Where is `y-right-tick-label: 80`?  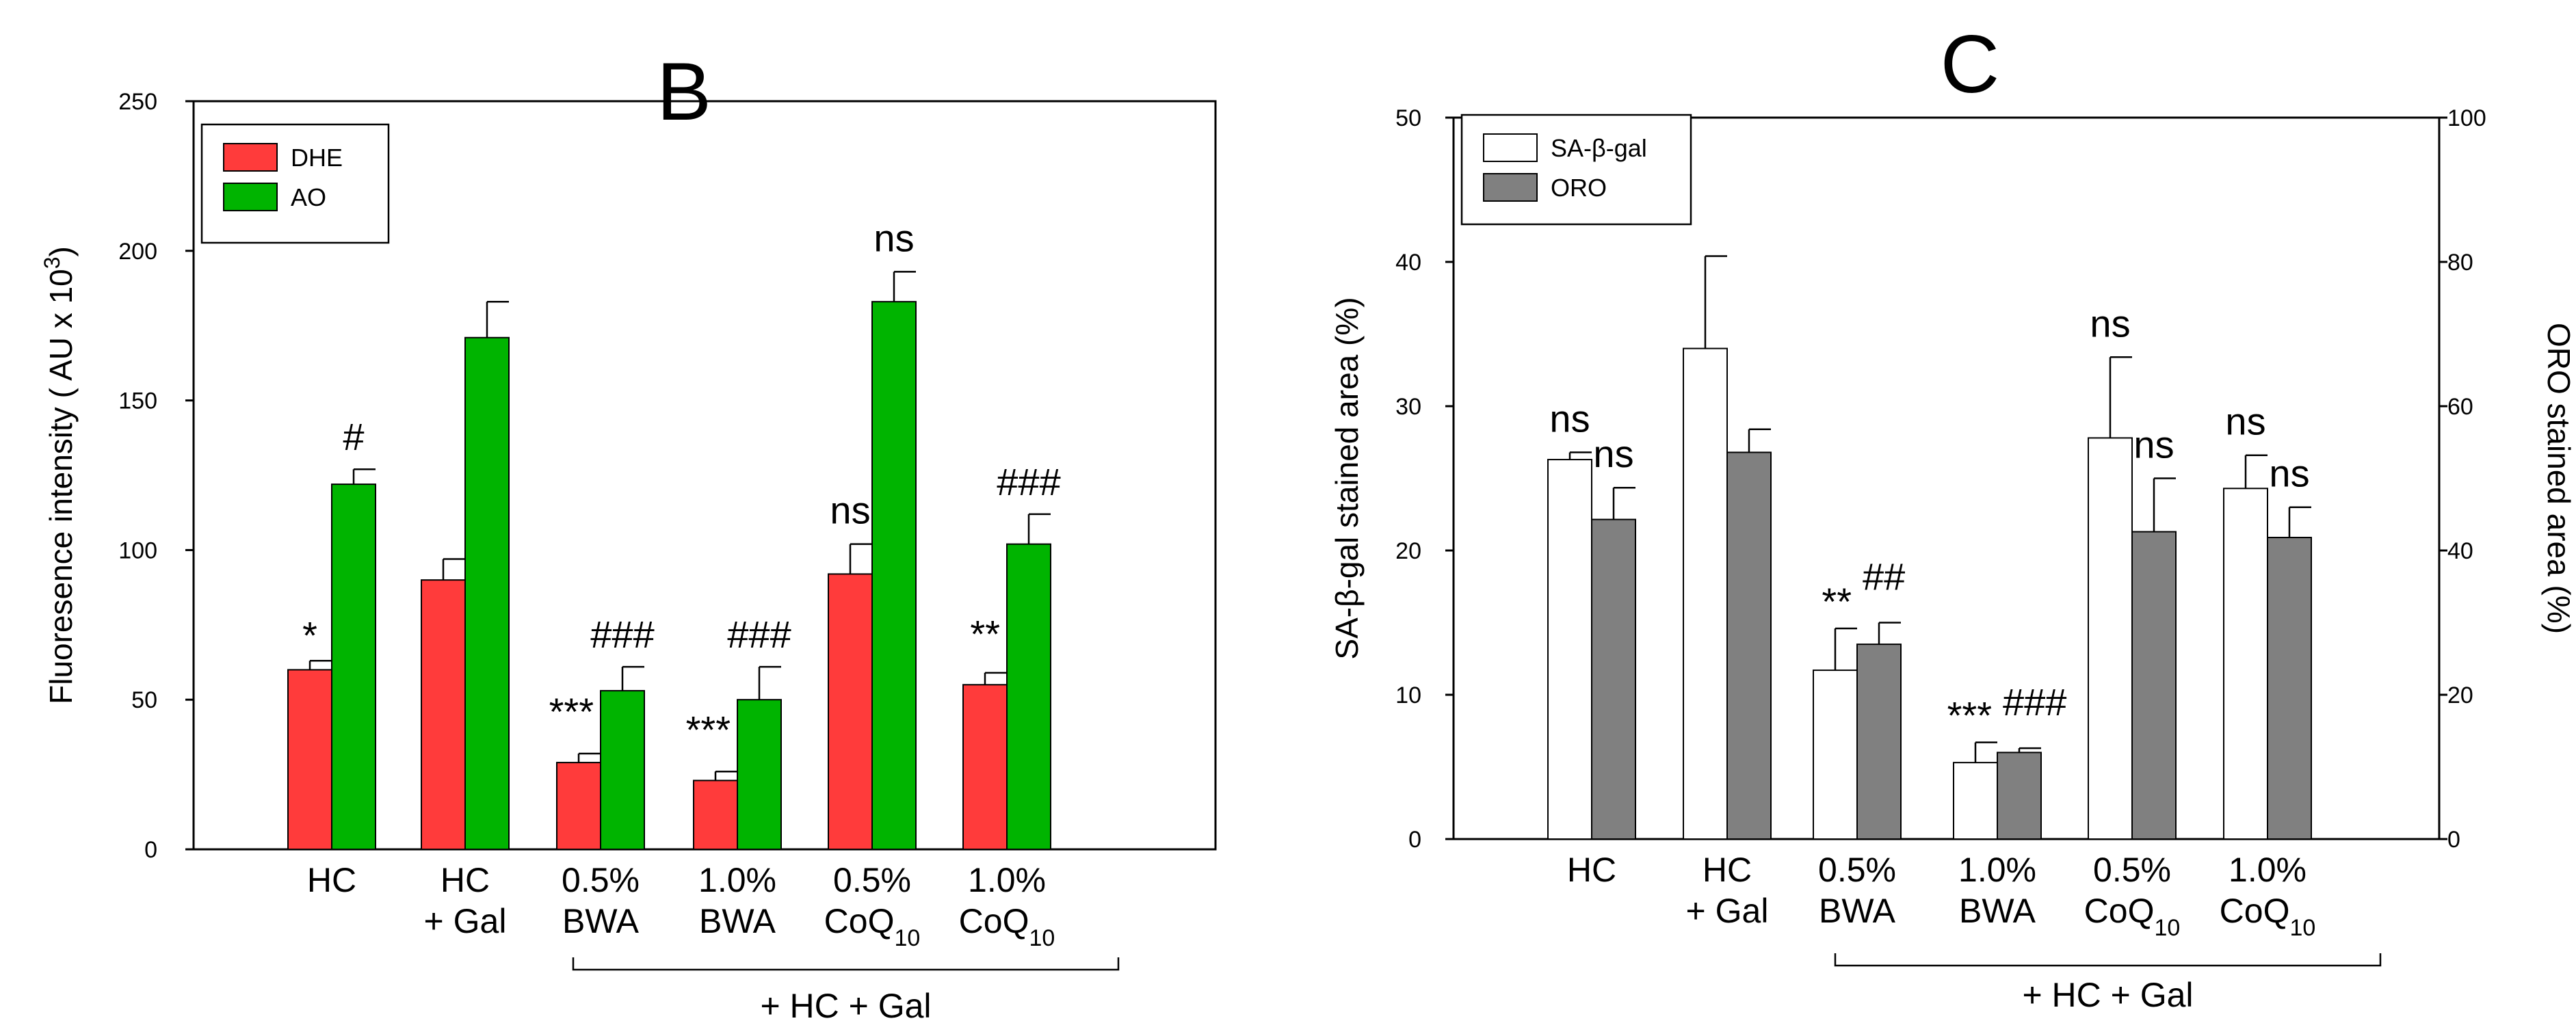 y-right-tick-label: 80 is located at coordinates (2460, 263).